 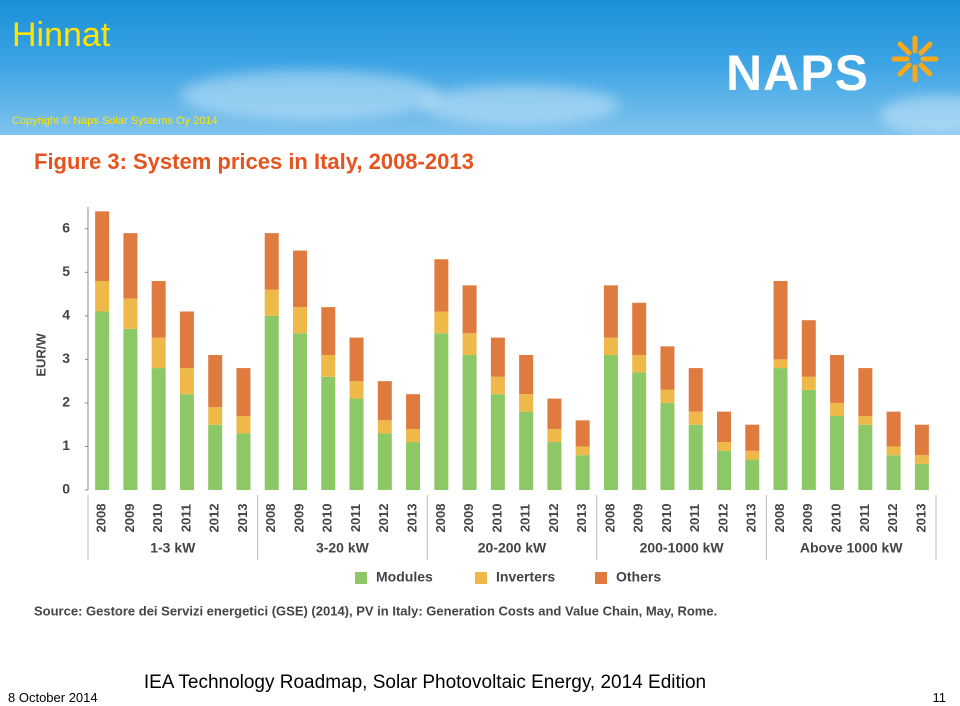 I want to click on y-tick-label: 4, so click(x=66, y=315).